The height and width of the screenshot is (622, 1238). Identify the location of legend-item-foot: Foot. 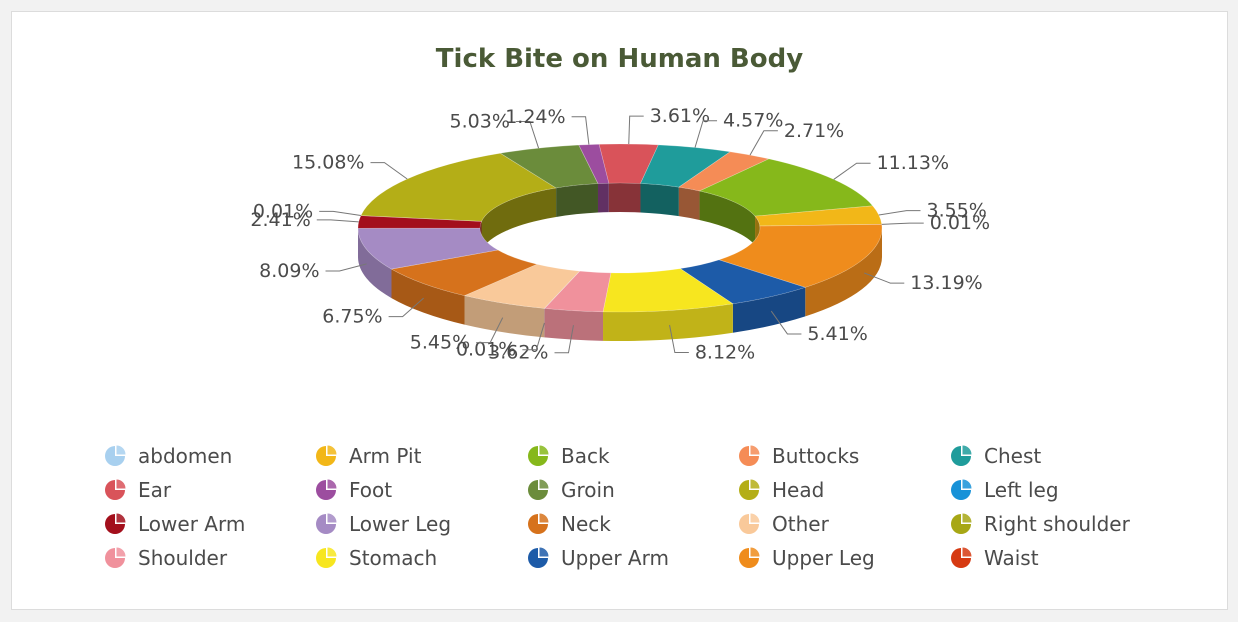
(353, 490).